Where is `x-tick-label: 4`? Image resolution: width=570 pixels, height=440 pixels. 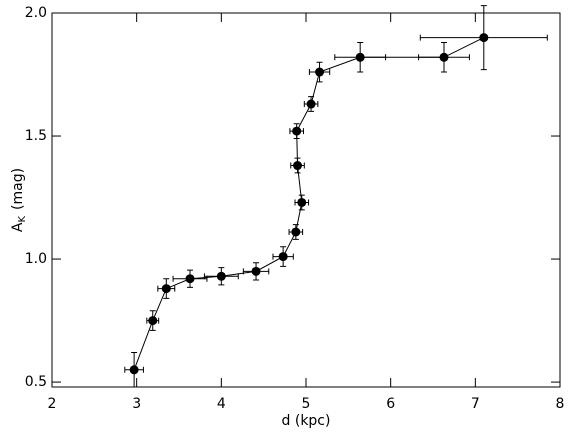 x-tick-label: 4 is located at coordinates (221, 404).